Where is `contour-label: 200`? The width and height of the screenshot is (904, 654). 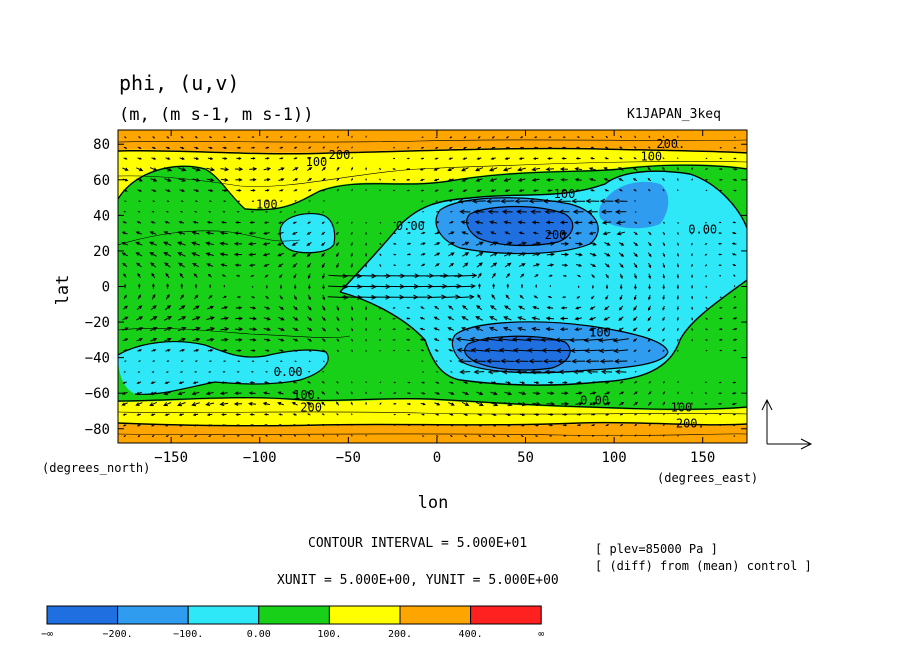 contour-label: 200 is located at coordinates (340, 155).